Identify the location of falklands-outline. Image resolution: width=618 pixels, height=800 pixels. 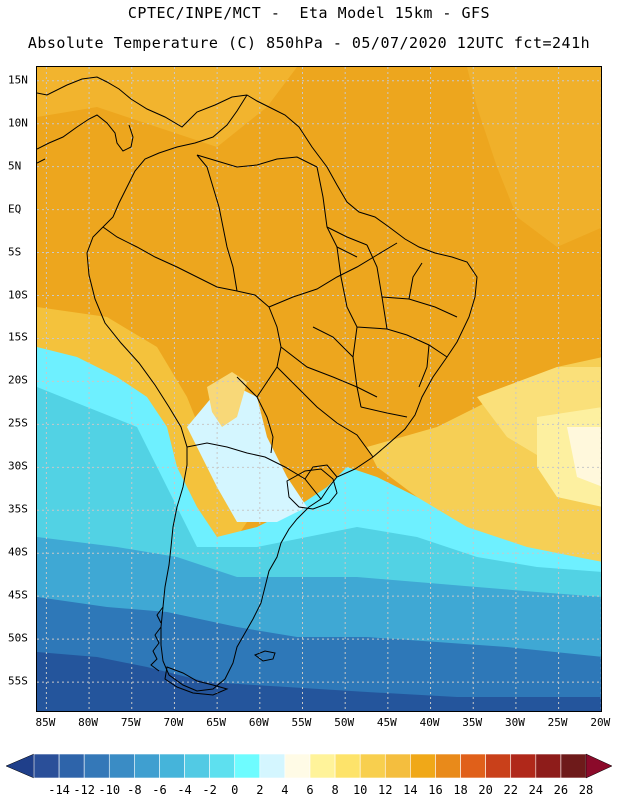
(264, 656).